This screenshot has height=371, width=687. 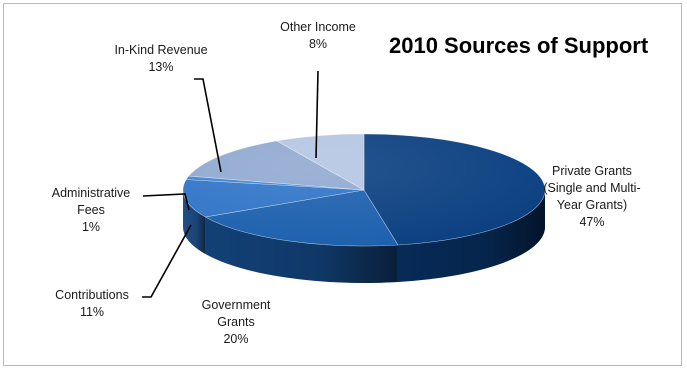 I want to click on slice-name-label: In-Kind Revenue, so click(x=160, y=50).